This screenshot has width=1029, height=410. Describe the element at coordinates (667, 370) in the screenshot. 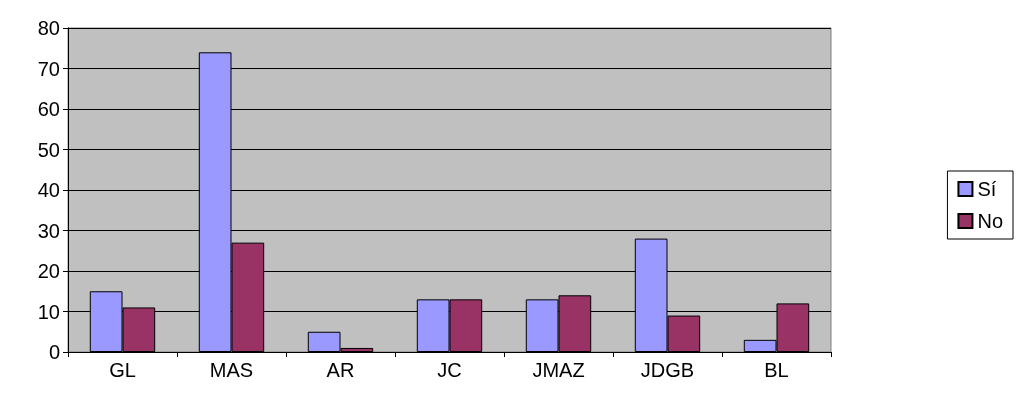

I see `x-tick-label: JDGB` at that location.